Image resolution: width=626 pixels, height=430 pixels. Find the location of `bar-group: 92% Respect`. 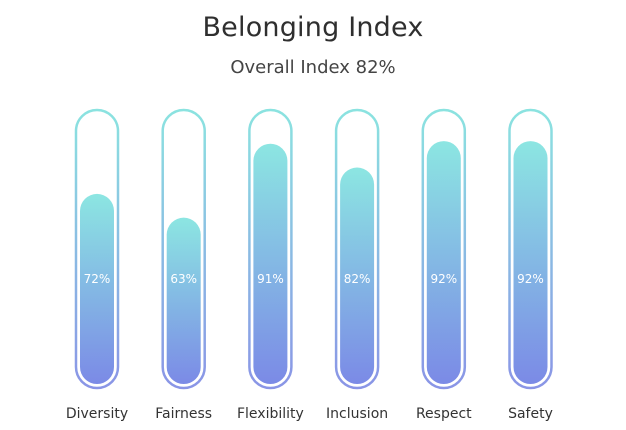

bar-group: 92% Respect is located at coordinates (444, 265).